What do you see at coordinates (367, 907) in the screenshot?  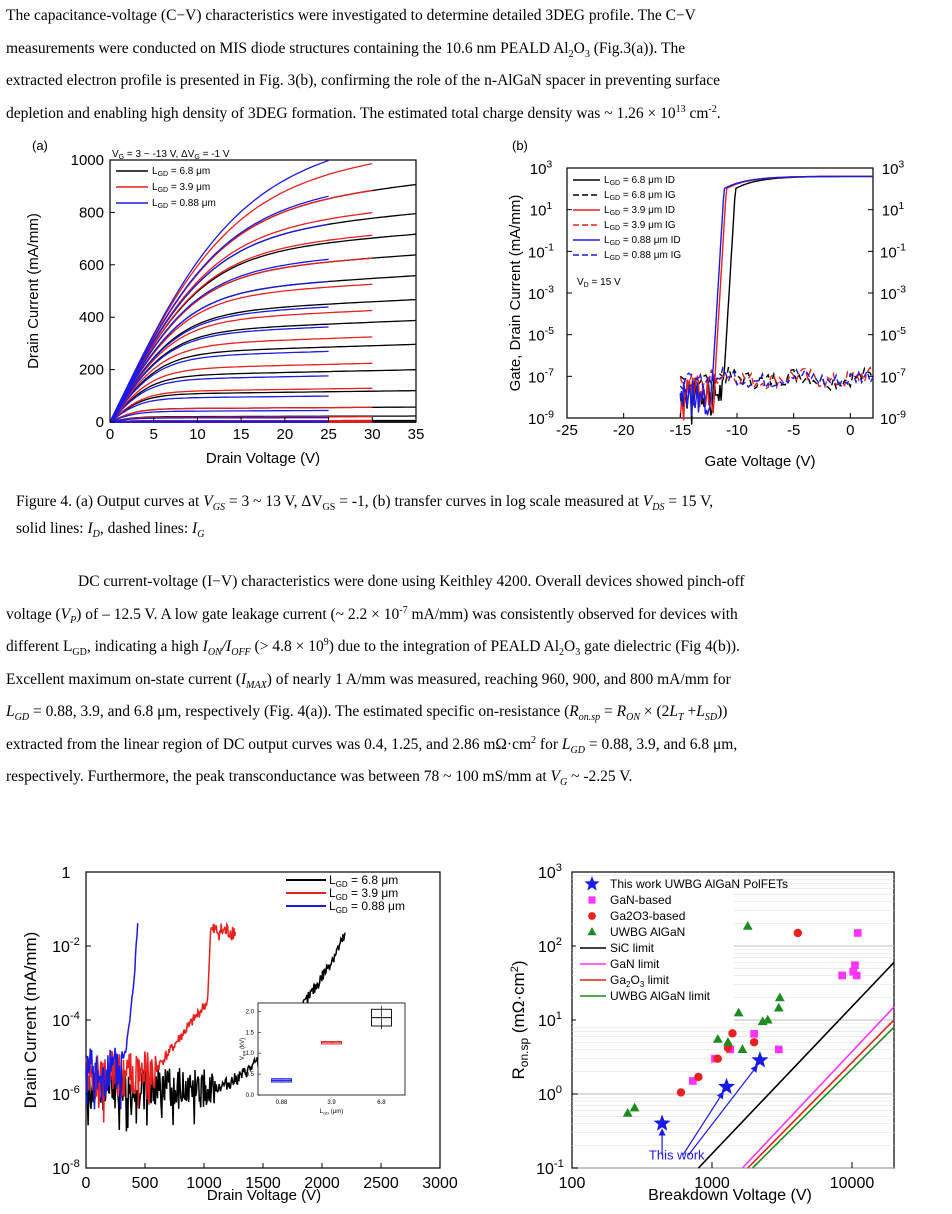 I see `legend-label: LGD = 0.88 μm` at bounding box center [367, 907].